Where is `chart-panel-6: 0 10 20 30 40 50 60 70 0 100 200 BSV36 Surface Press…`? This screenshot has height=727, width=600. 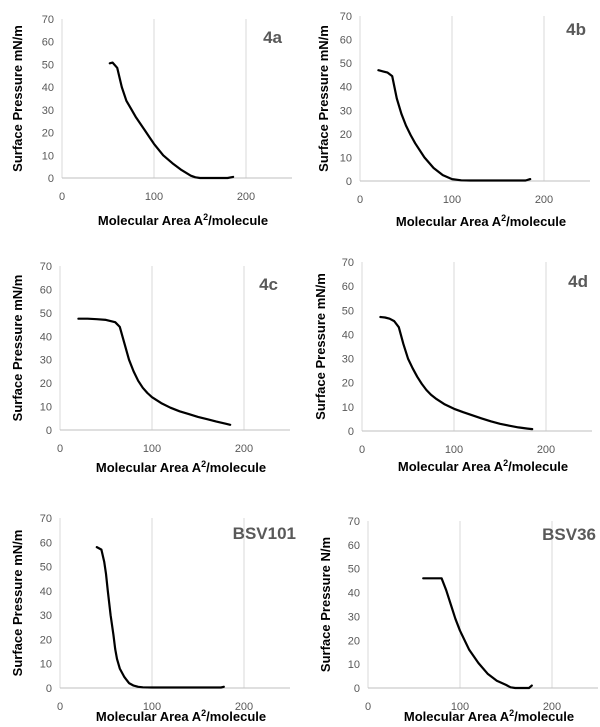
chart-panel-6: 0 10 20 30 40 50 60 70 0 100 200 BSV36 Surface Press… is located at coordinates (458, 620).